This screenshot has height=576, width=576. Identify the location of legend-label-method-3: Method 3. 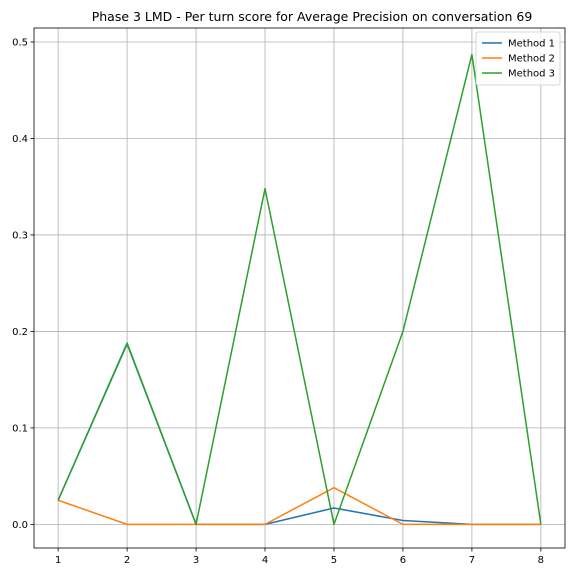
(531, 74).